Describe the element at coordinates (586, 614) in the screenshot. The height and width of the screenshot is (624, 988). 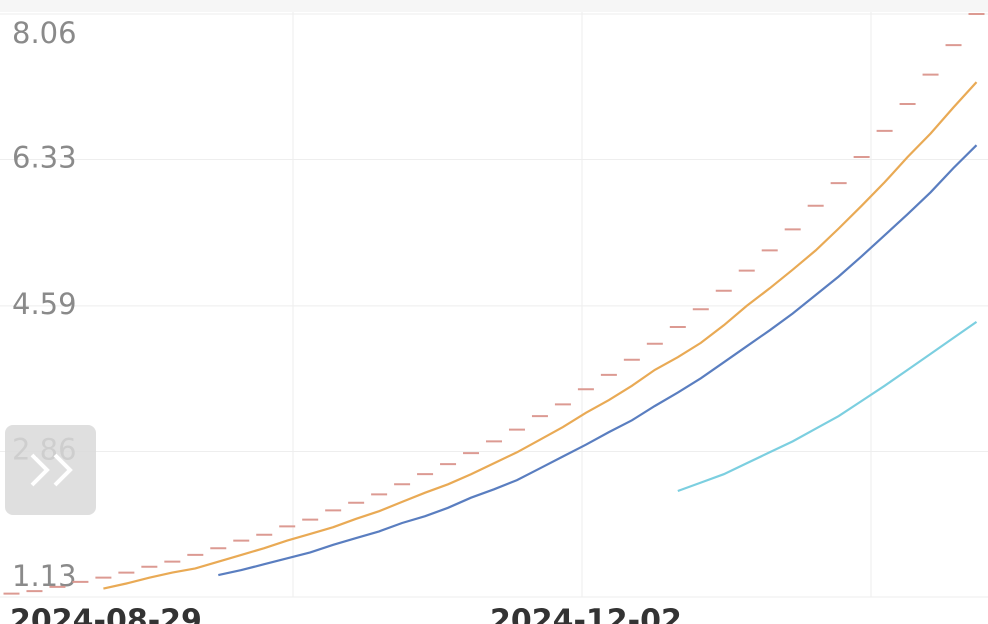
I see `x-tick-label: 2024-12-02` at that location.